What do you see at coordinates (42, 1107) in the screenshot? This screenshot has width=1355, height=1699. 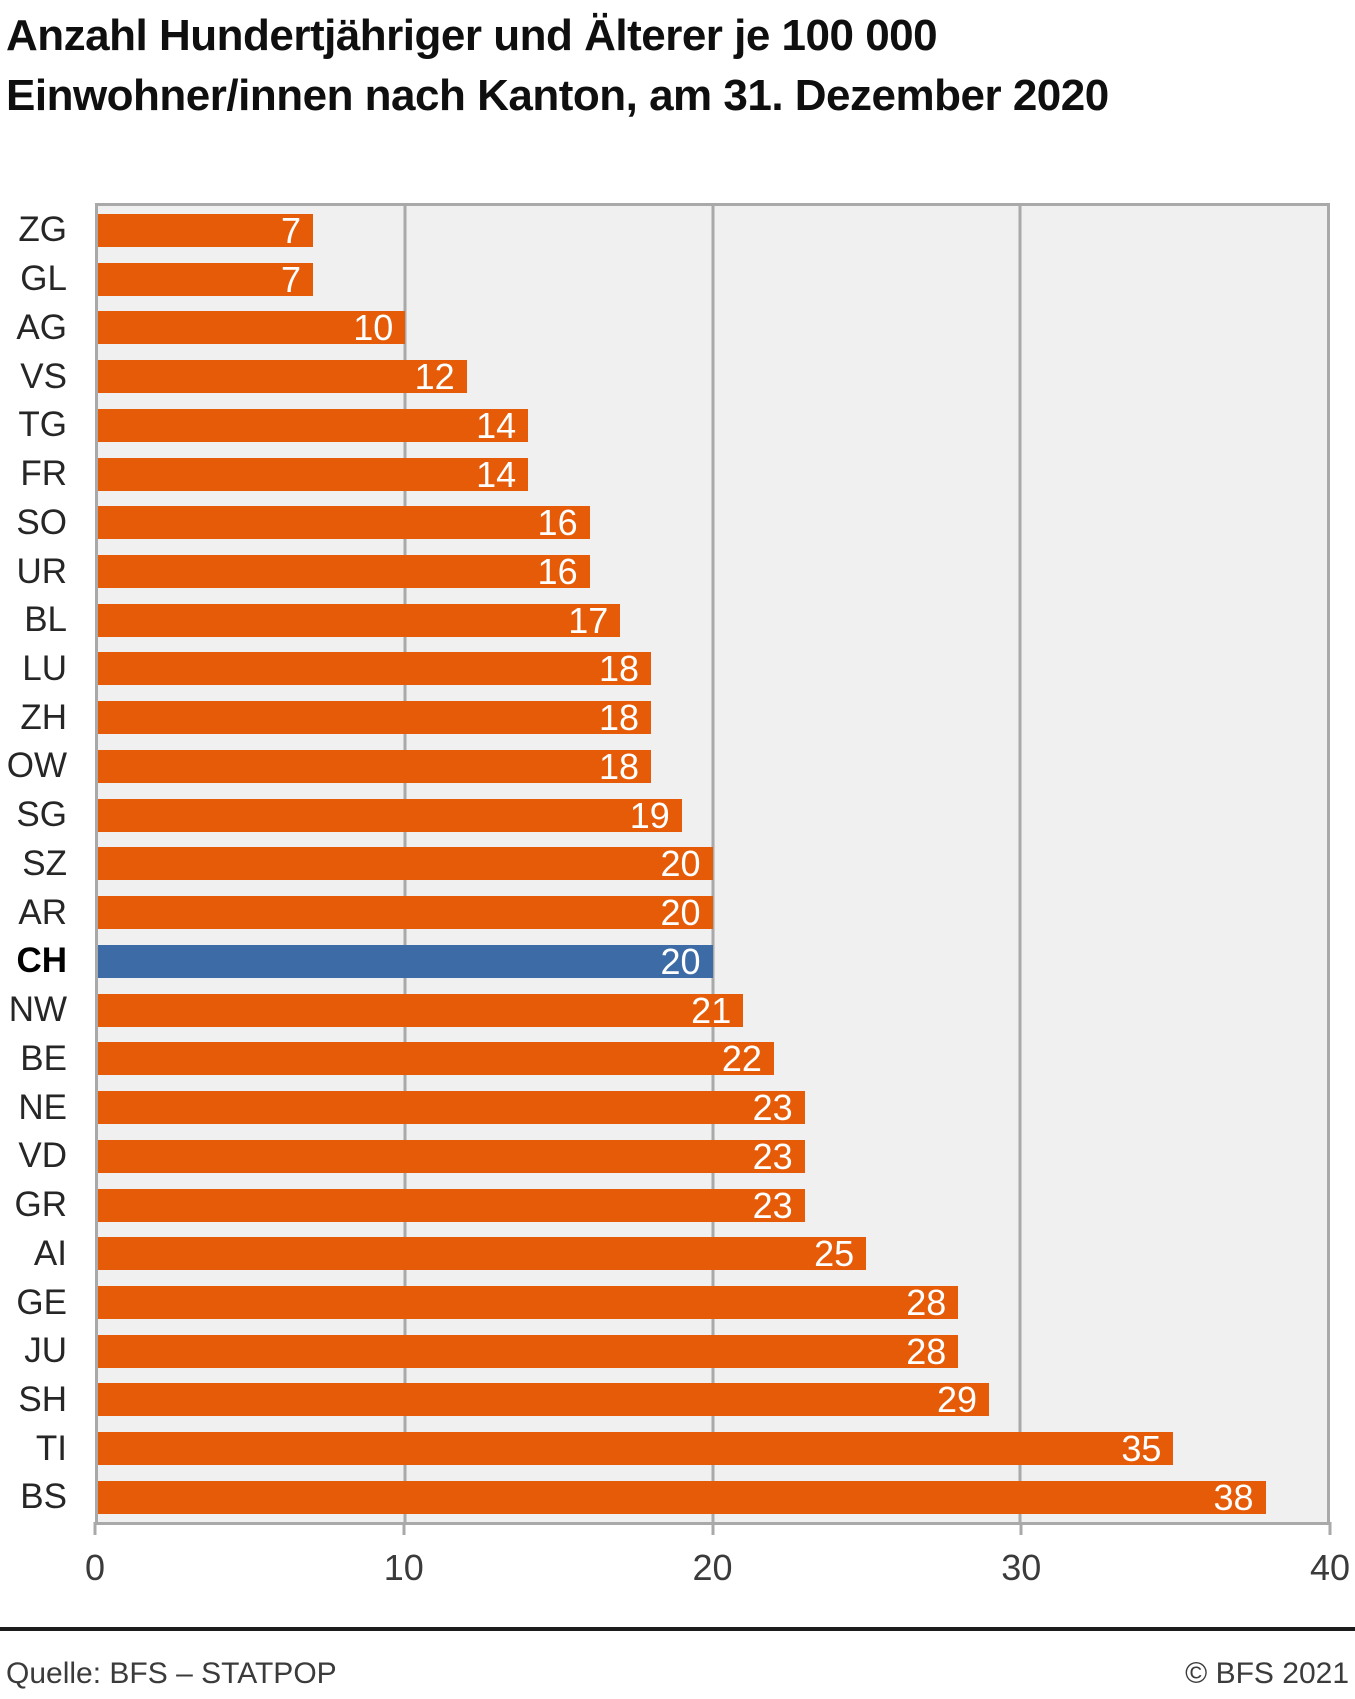 I see `y-axis-label: NE` at bounding box center [42, 1107].